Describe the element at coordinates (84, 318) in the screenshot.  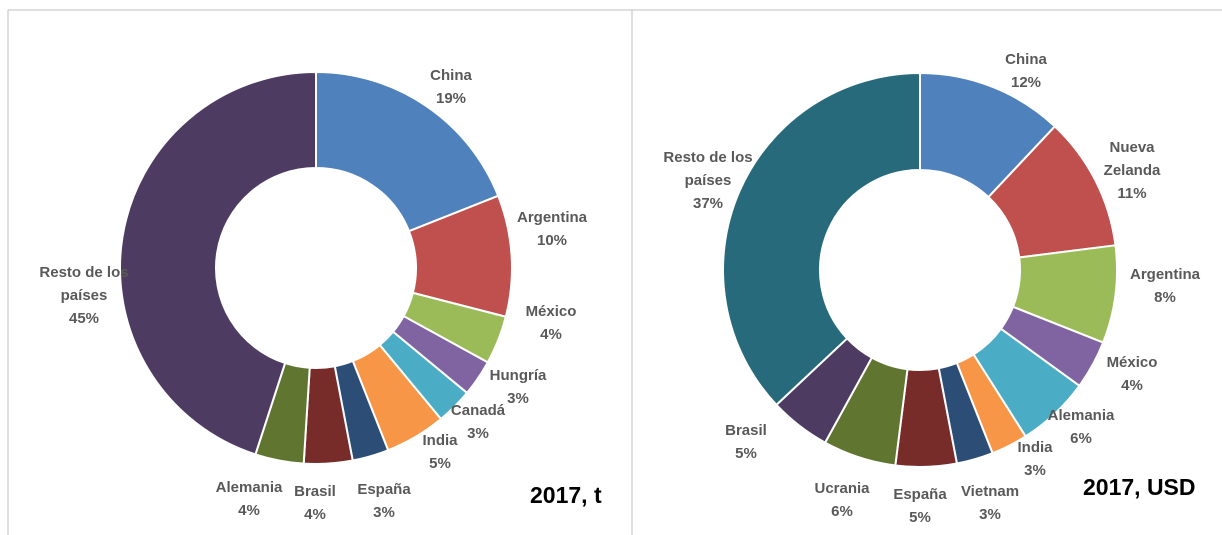
I see `value-label: 45%` at that location.